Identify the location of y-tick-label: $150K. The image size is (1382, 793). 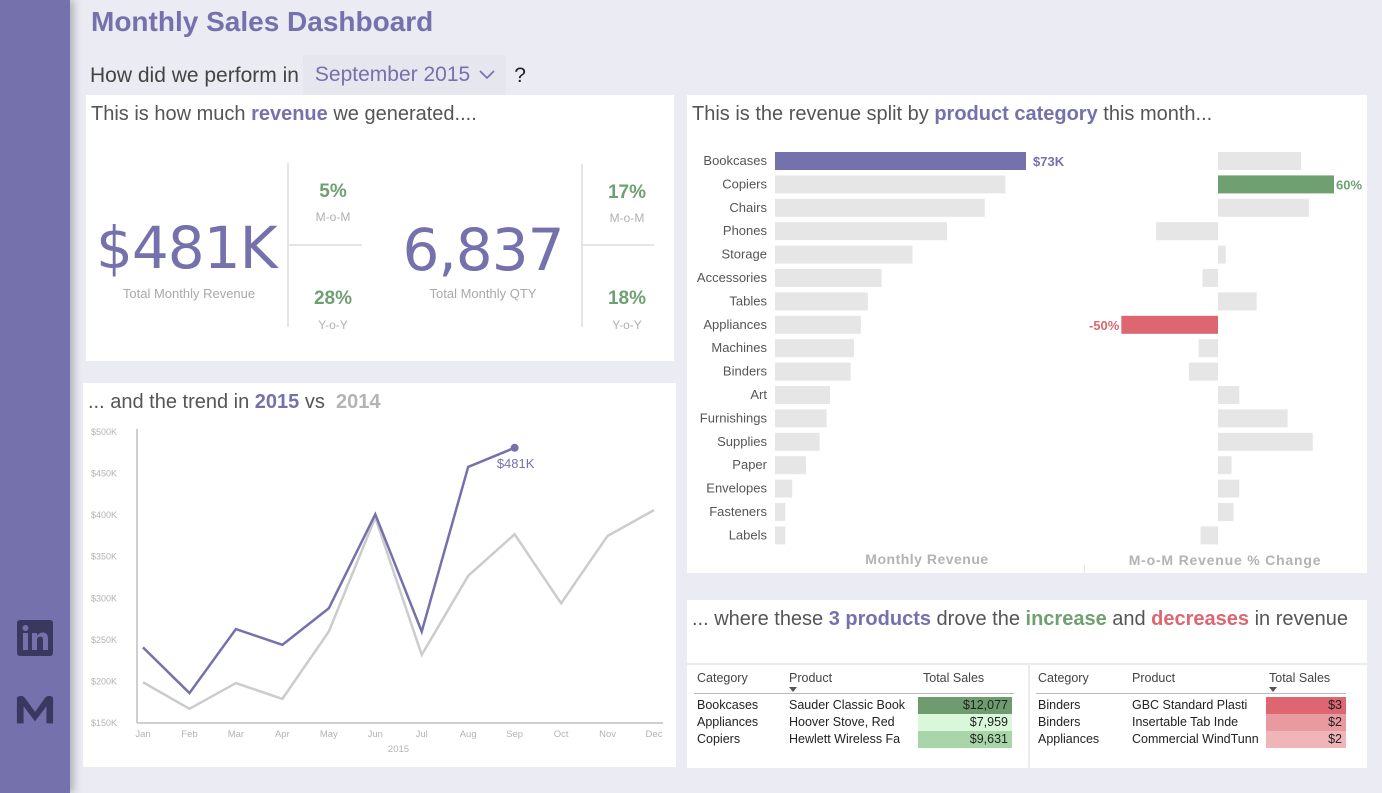
(104, 723).